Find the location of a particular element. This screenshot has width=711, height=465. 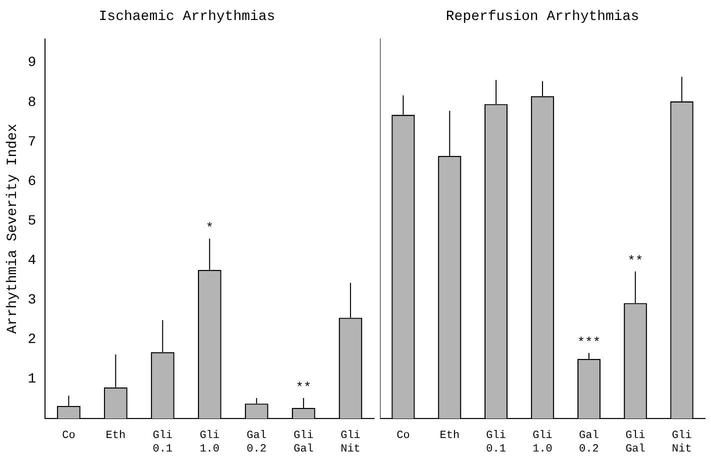

y-tick-label: 2 is located at coordinates (32, 340).